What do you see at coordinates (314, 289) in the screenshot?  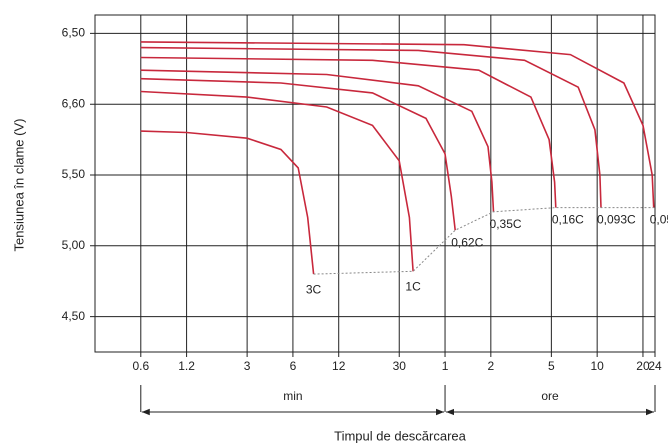 I see `curve-label: 3C` at bounding box center [314, 289].